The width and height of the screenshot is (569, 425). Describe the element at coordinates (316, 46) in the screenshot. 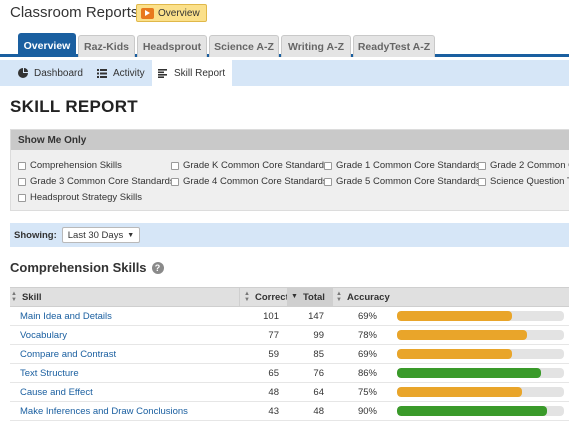

I see `tab-writing-az: Writing A-Z` at that location.